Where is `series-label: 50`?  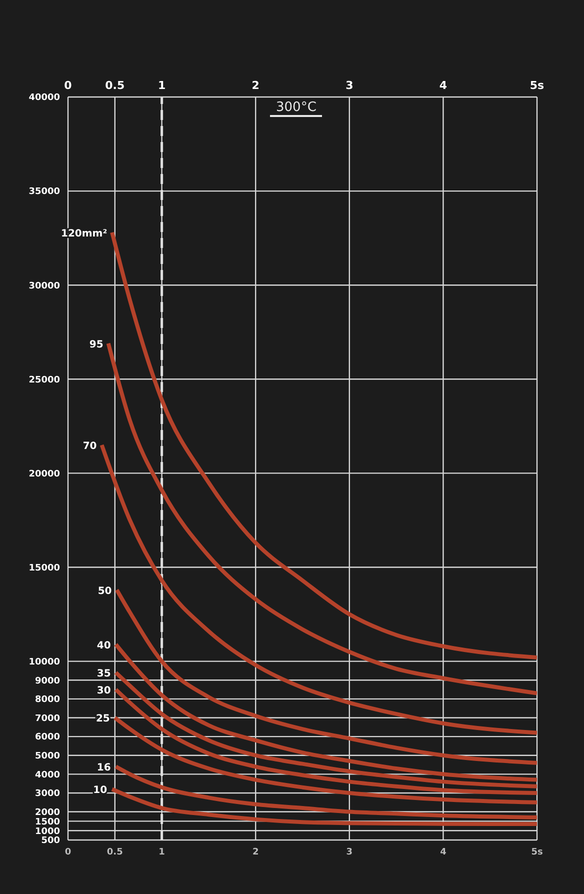
series-label: 50 is located at coordinates (105, 591).